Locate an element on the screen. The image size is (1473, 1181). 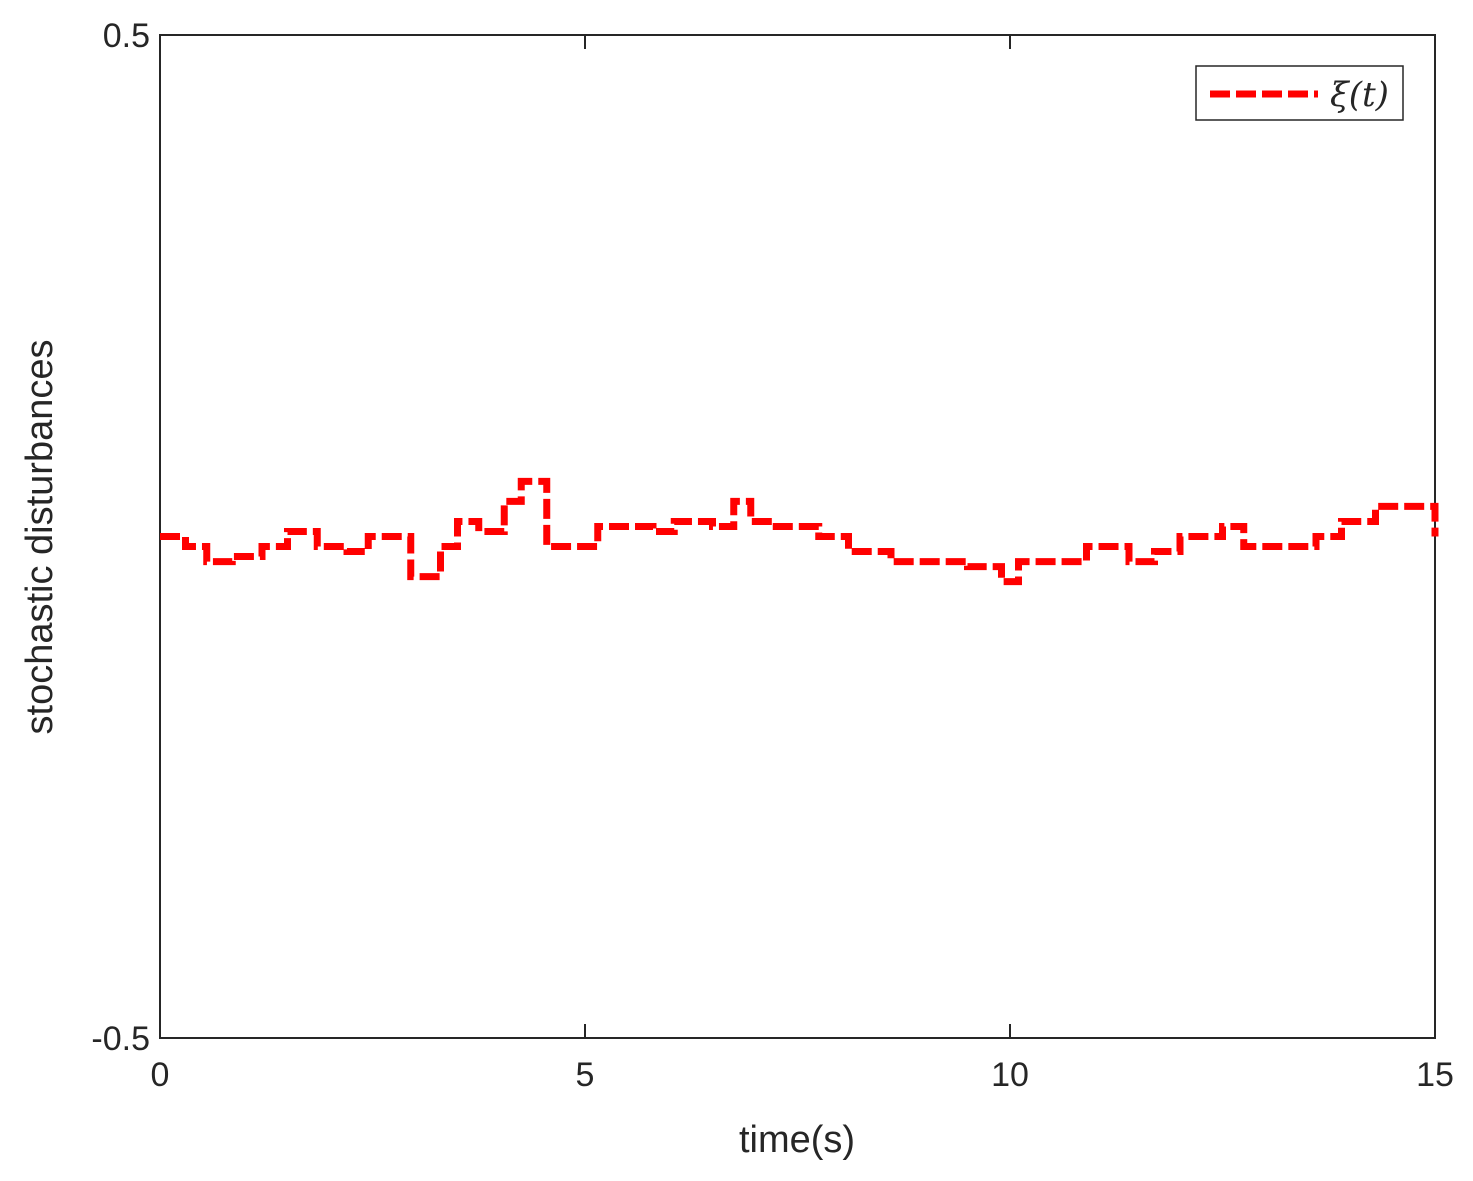
series-layer is located at coordinates (799, 531).